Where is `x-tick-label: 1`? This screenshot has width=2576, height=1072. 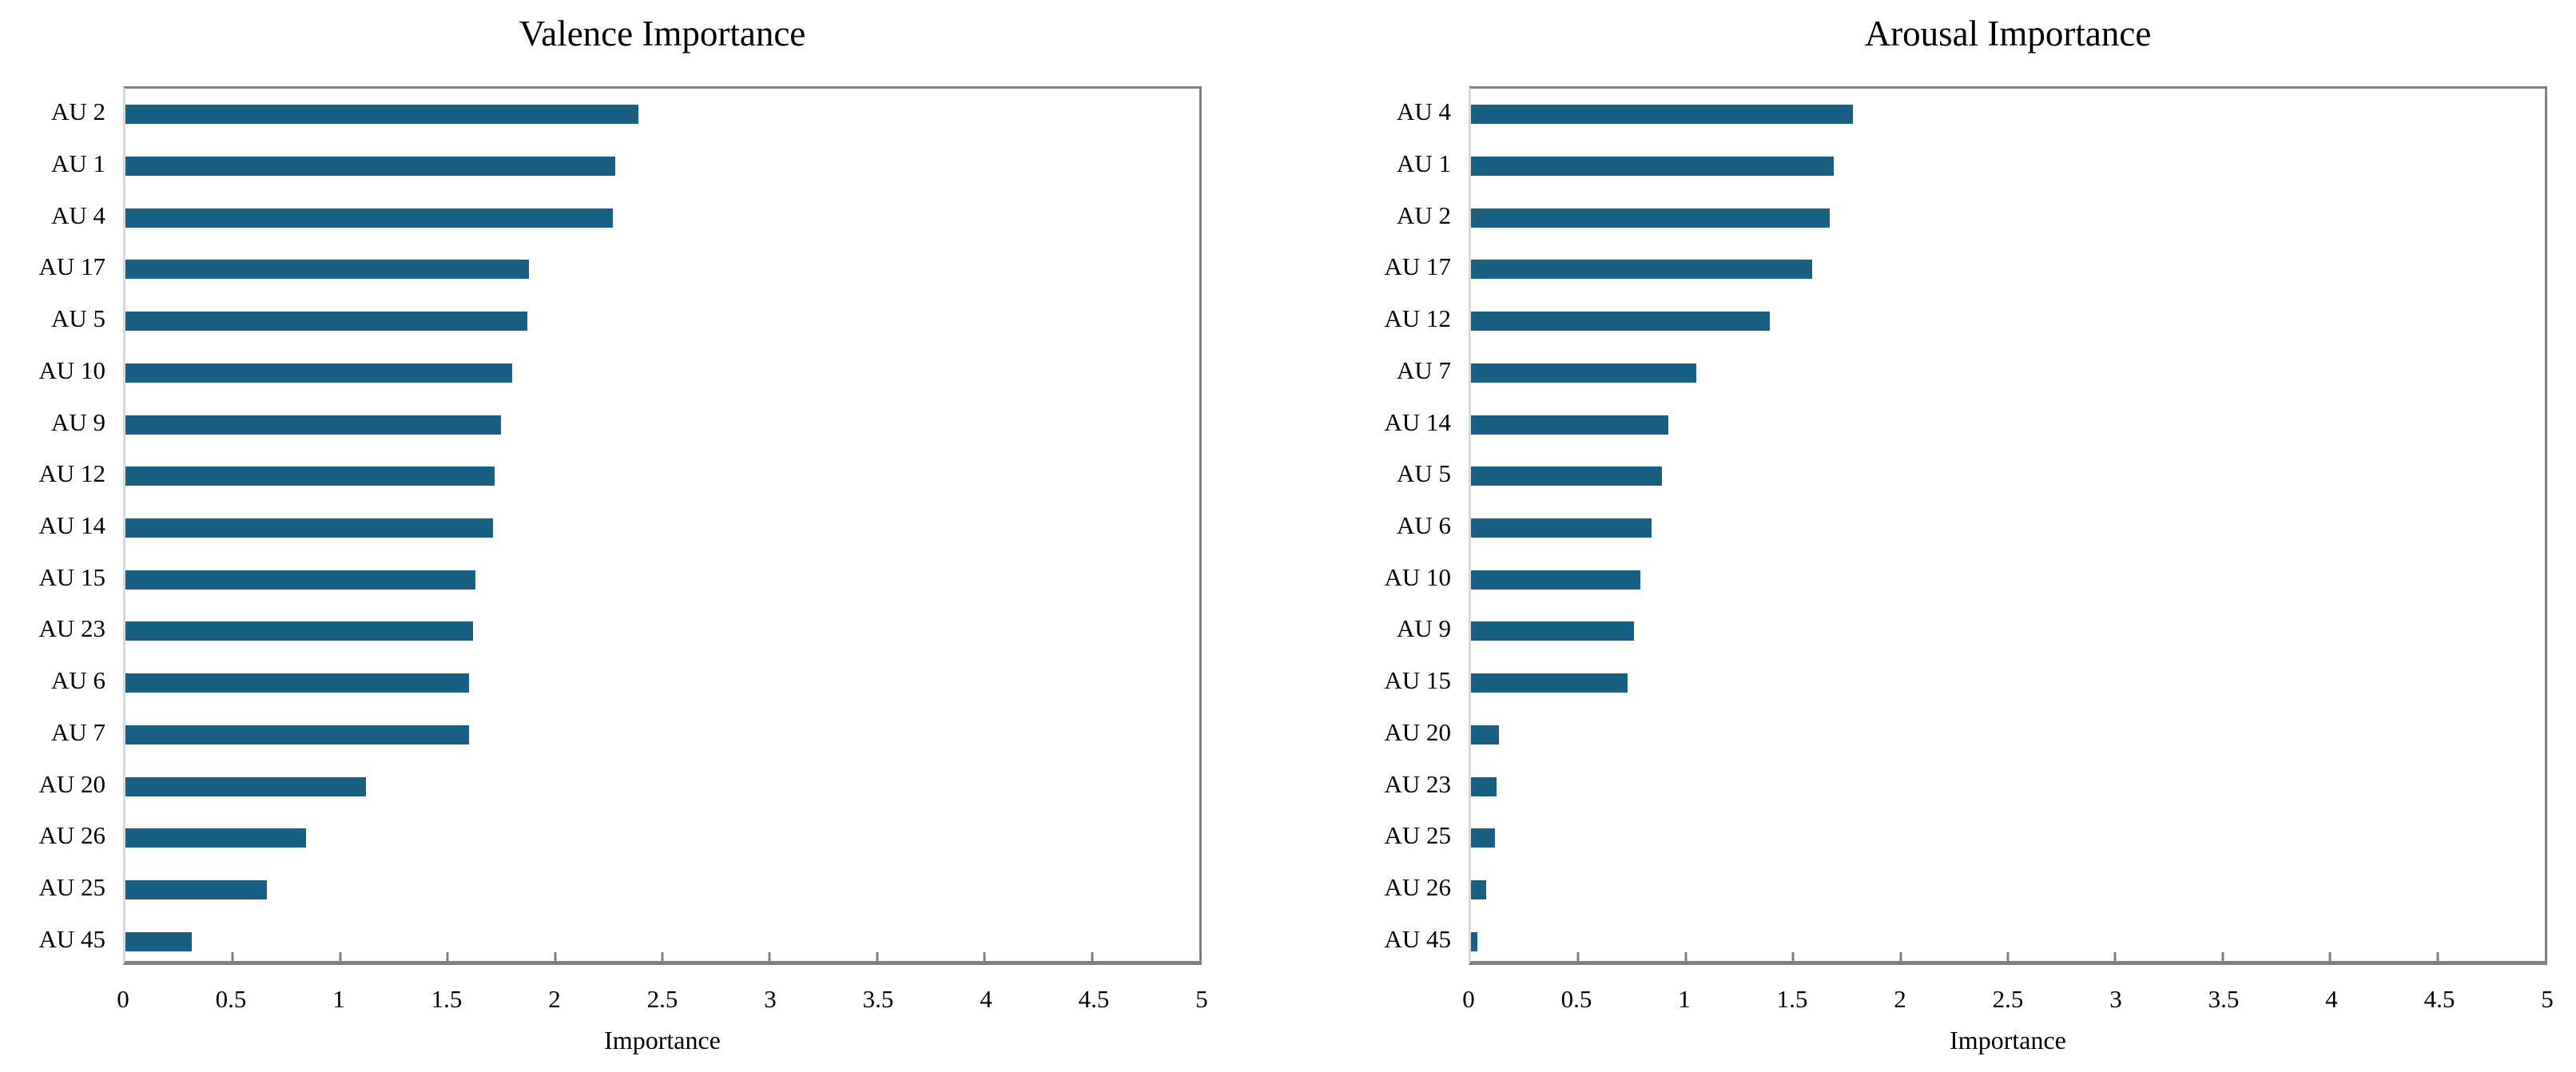 x-tick-label: 1 is located at coordinates (1685, 999).